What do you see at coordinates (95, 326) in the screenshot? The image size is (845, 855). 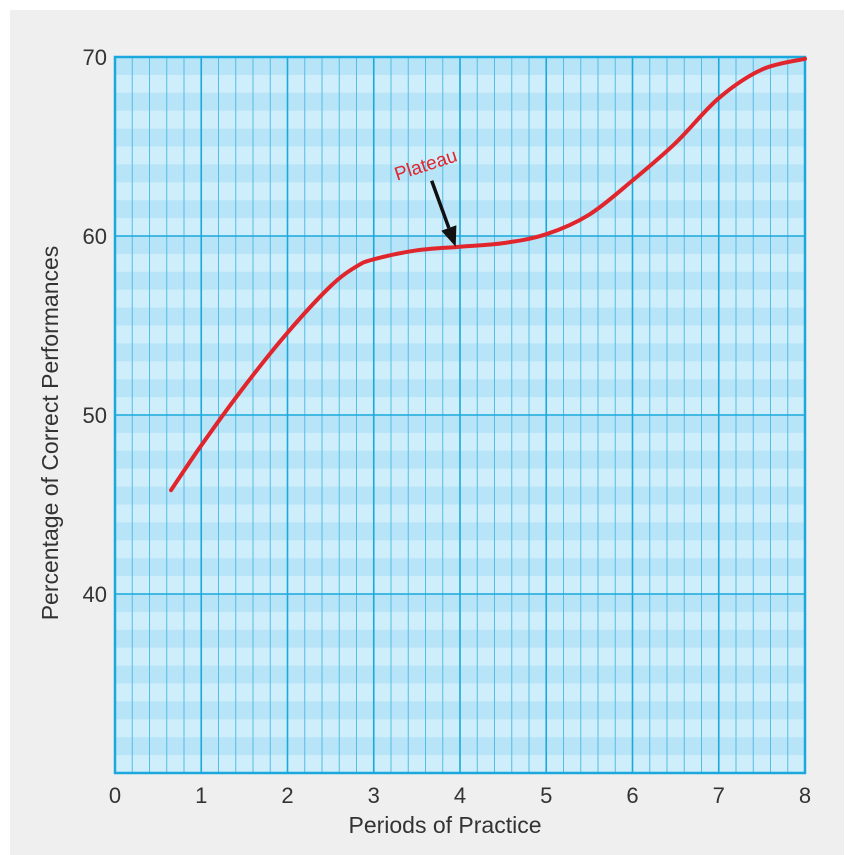 I see `y-tick-labels: 40 50 60 70` at bounding box center [95, 326].